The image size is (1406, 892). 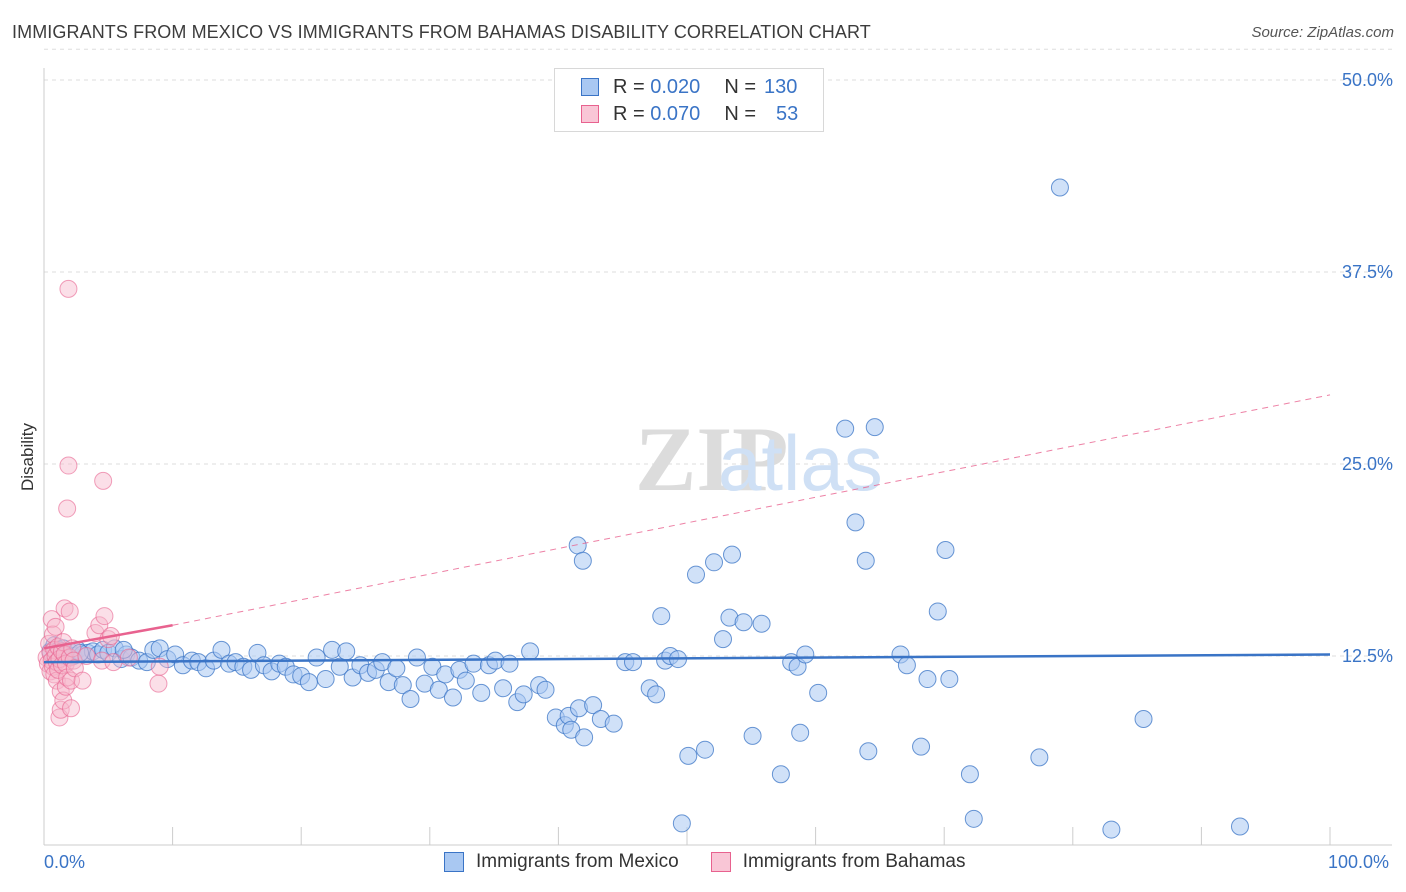 What do you see at coordinates (1367, 368) in the screenshot?
I see `y-tick-labels: 12.5% 25.0% 37.5% 50.0%` at bounding box center [1367, 368].